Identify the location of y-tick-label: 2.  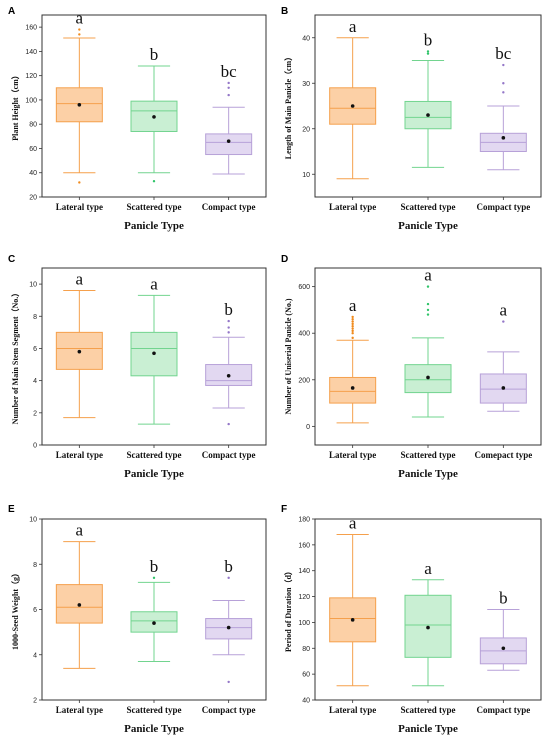
(35, 701).